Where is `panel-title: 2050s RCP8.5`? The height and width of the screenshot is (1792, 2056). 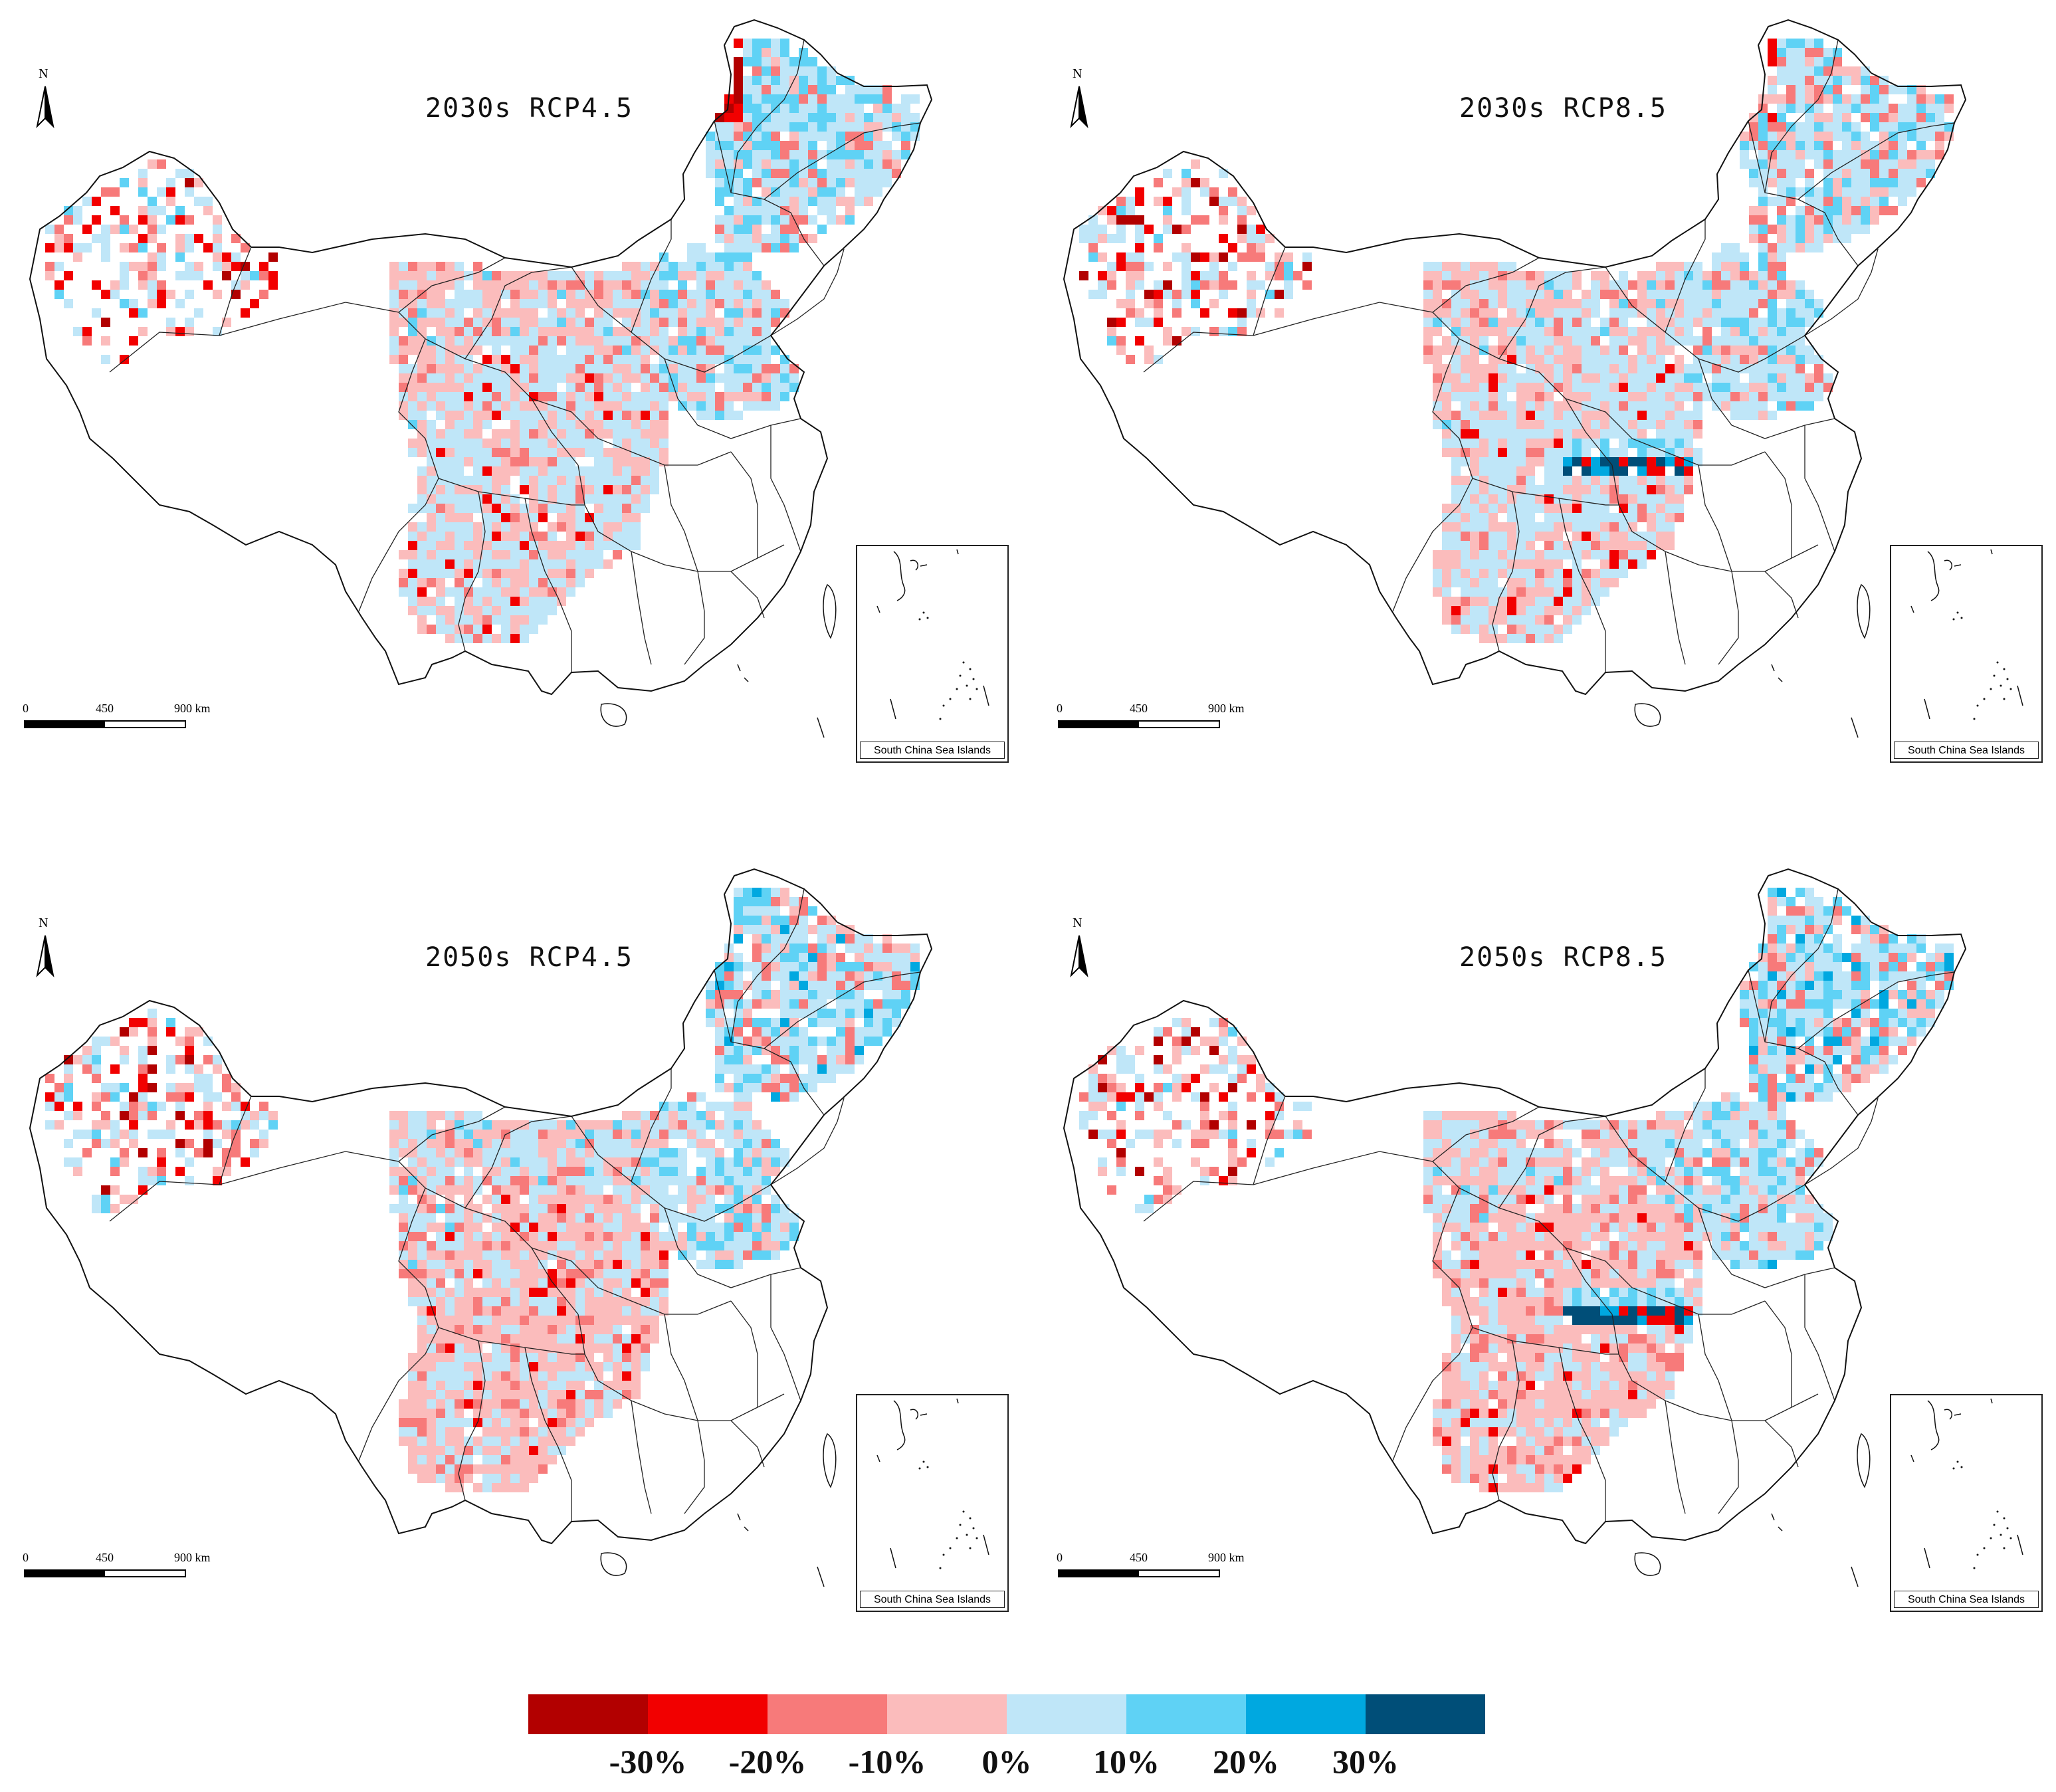
panel-title: 2050s RCP8.5 is located at coordinates (1563, 957).